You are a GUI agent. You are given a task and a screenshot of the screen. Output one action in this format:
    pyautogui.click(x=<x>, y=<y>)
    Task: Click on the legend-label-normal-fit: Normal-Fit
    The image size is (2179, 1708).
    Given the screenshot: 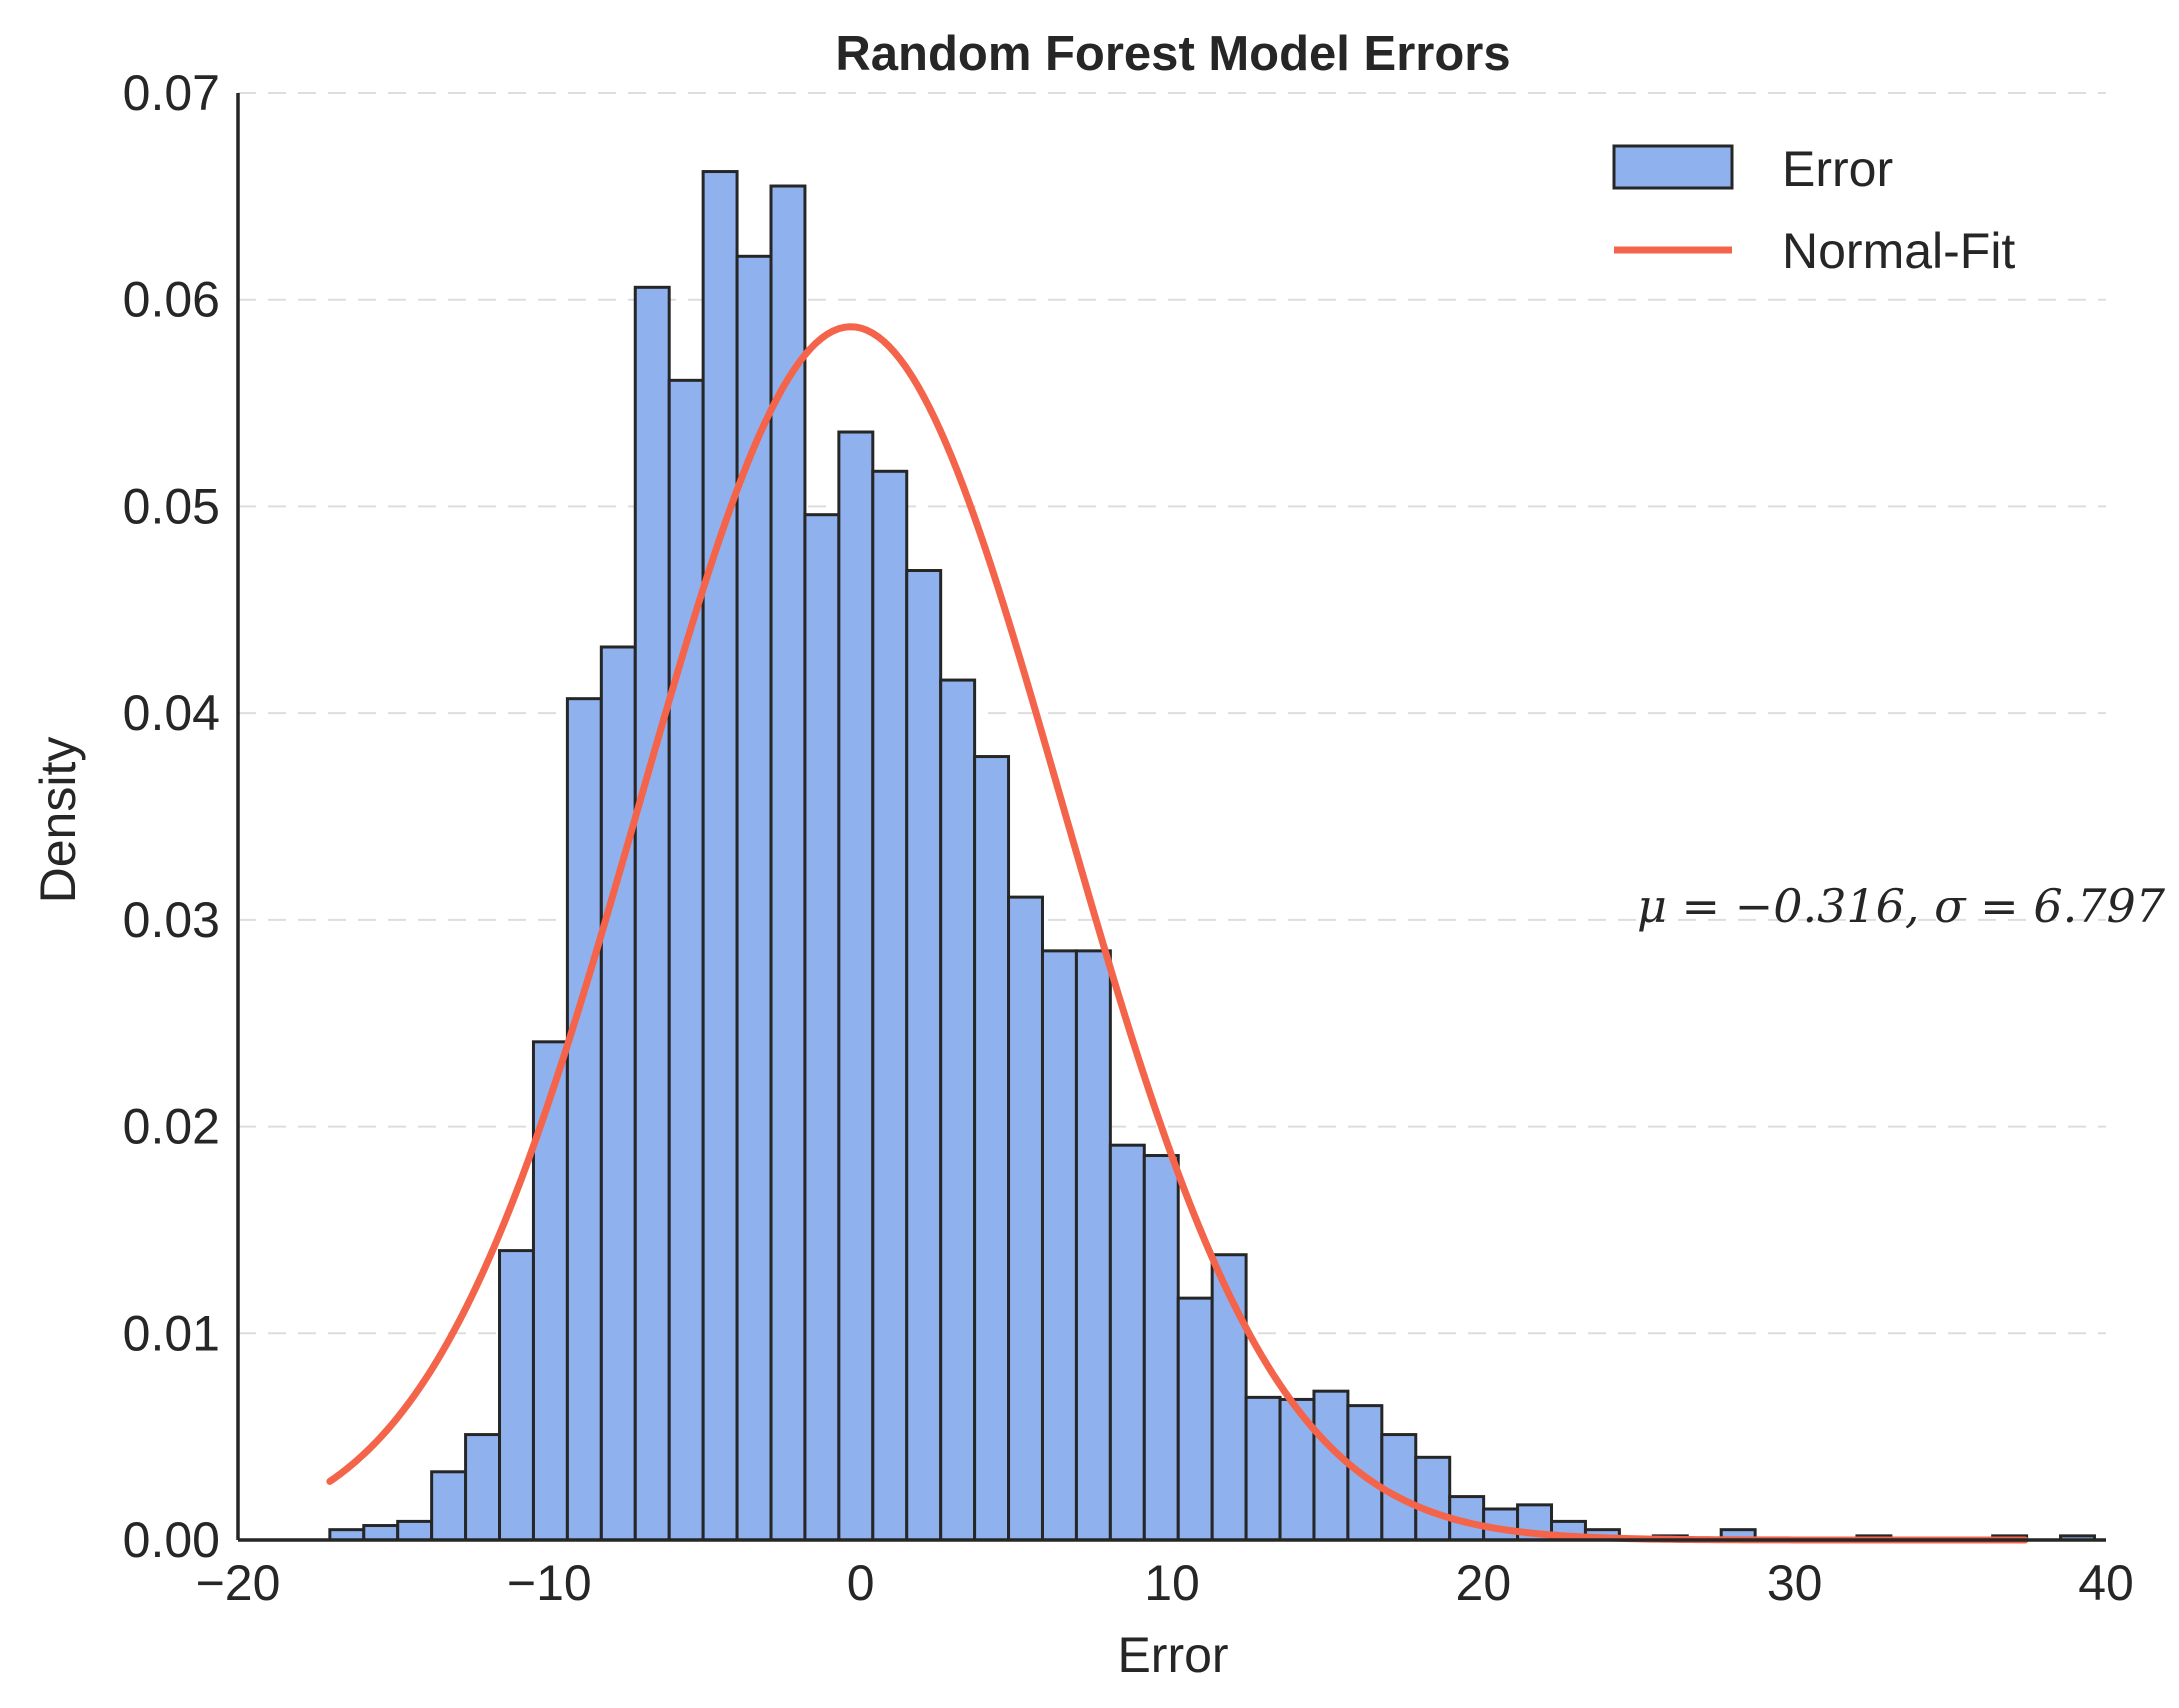 What is the action you would take?
    pyautogui.click(x=1898, y=251)
    